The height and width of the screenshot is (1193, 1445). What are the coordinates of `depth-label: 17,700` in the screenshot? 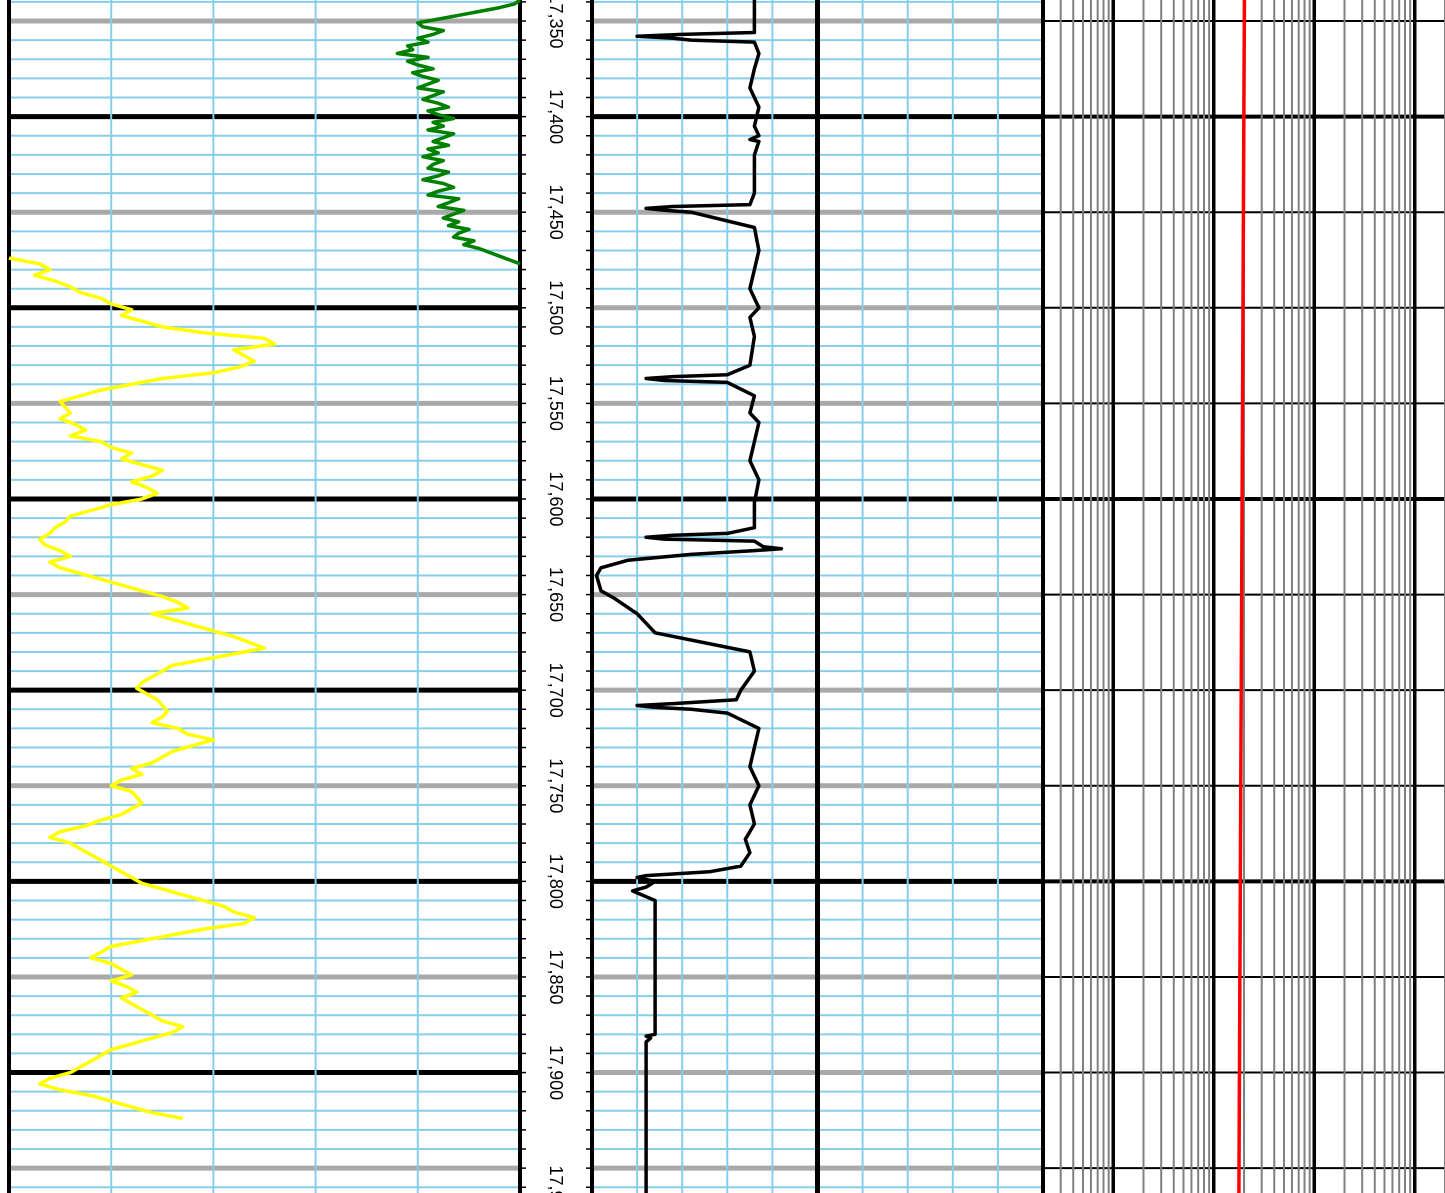 It's located at (556, 690).